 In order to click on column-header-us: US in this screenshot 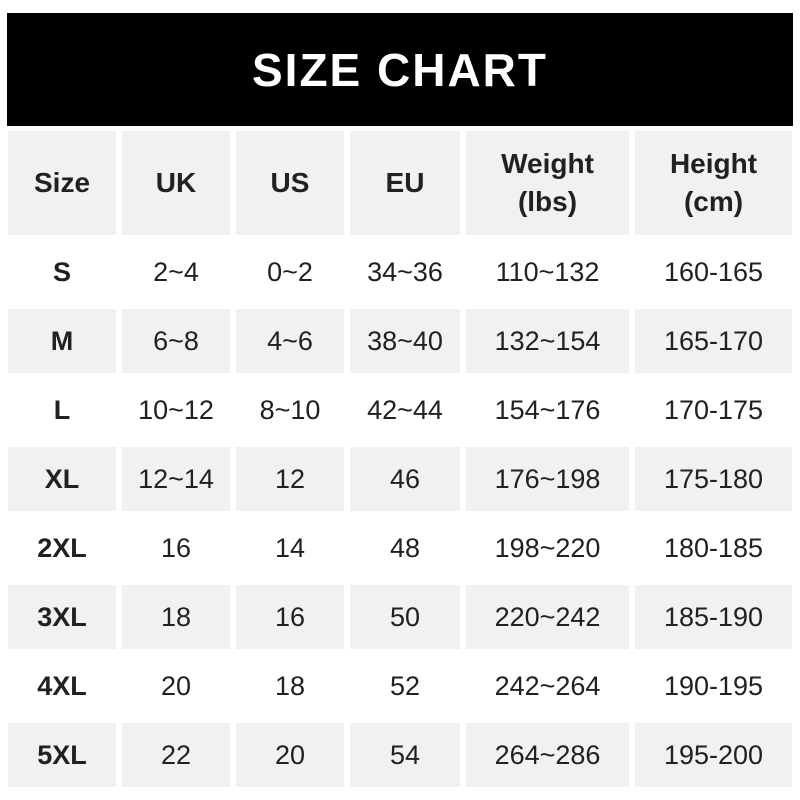, I will do `click(290, 183)`.